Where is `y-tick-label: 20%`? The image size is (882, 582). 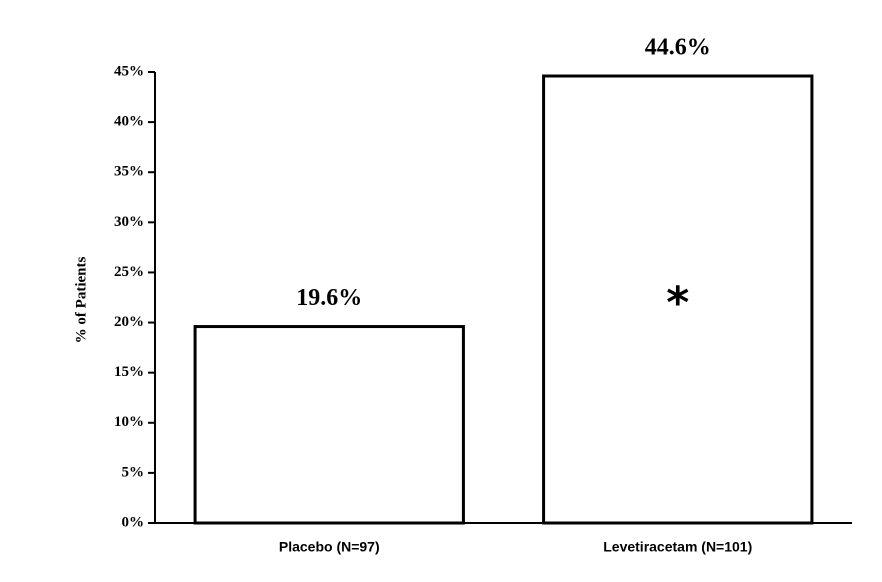 y-tick-label: 20% is located at coordinates (129, 322).